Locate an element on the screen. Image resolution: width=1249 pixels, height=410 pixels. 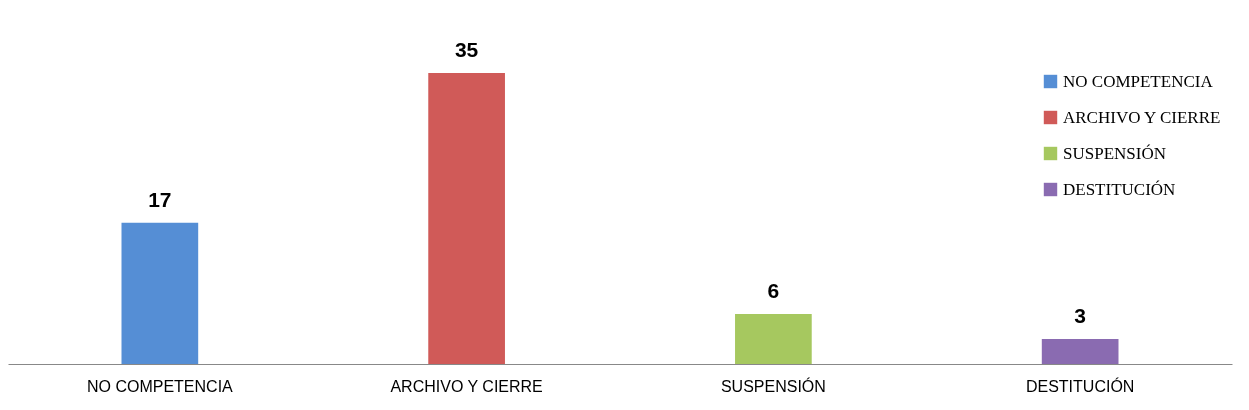
legend-label: ARCHIVO Y CIERRE is located at coordinates (1142, 117).